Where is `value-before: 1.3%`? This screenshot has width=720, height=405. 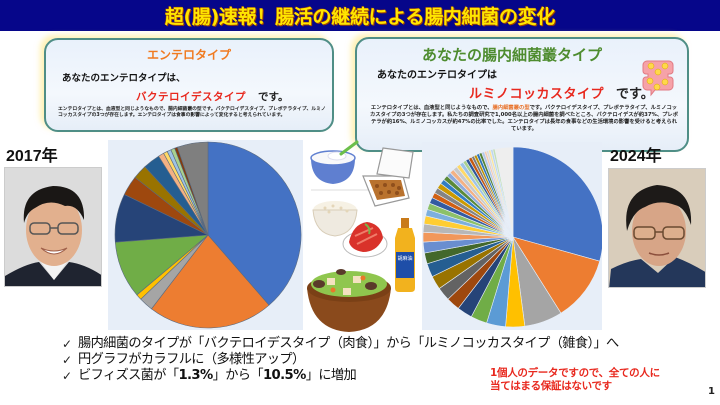
value-before: 1.3% is located at coordinates (195, 375).